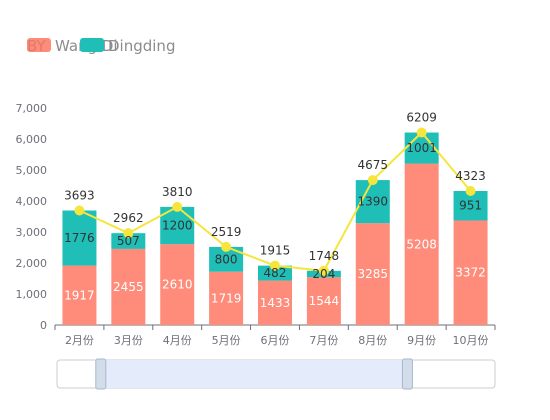  I want to click on total-label: 4675, so click(373, 165).